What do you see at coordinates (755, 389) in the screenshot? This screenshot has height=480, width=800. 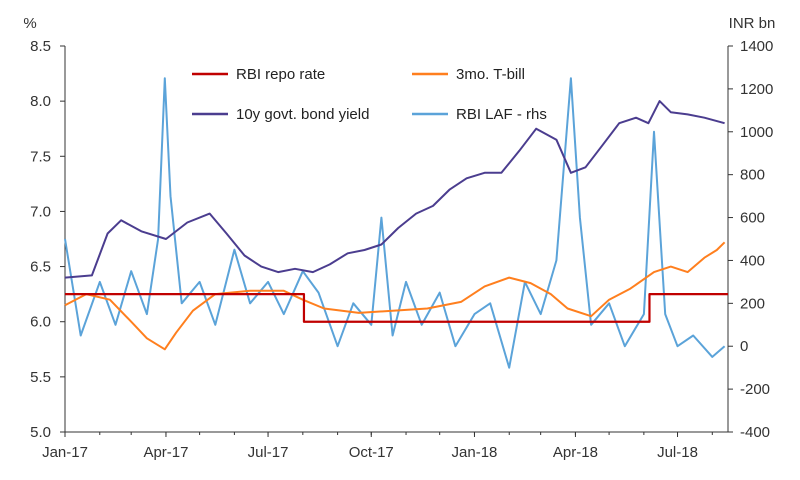 I see `right-tick-label: -200` at bounding box center [755, 389].